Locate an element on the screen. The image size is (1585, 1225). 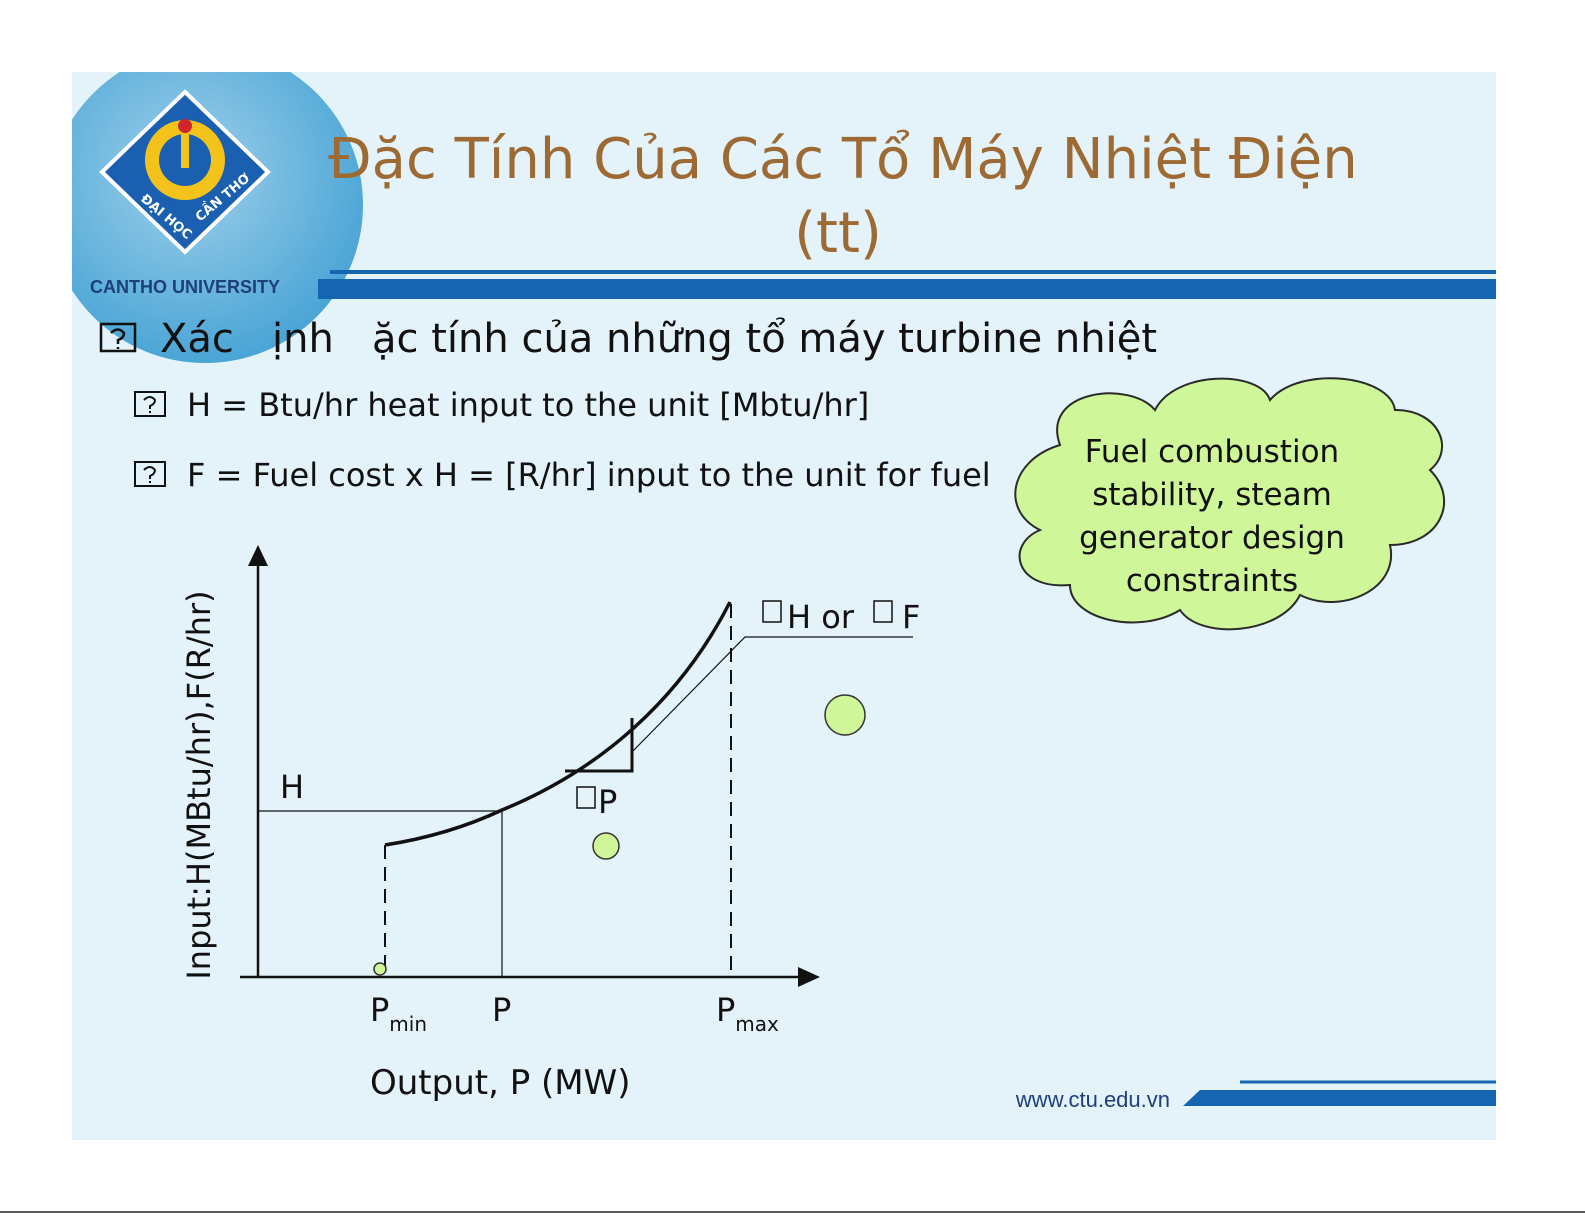
logo: ĐẠI HỌC CẦN THƠ CANTHO UNIVERSITY is located at coordinates (185, 193).